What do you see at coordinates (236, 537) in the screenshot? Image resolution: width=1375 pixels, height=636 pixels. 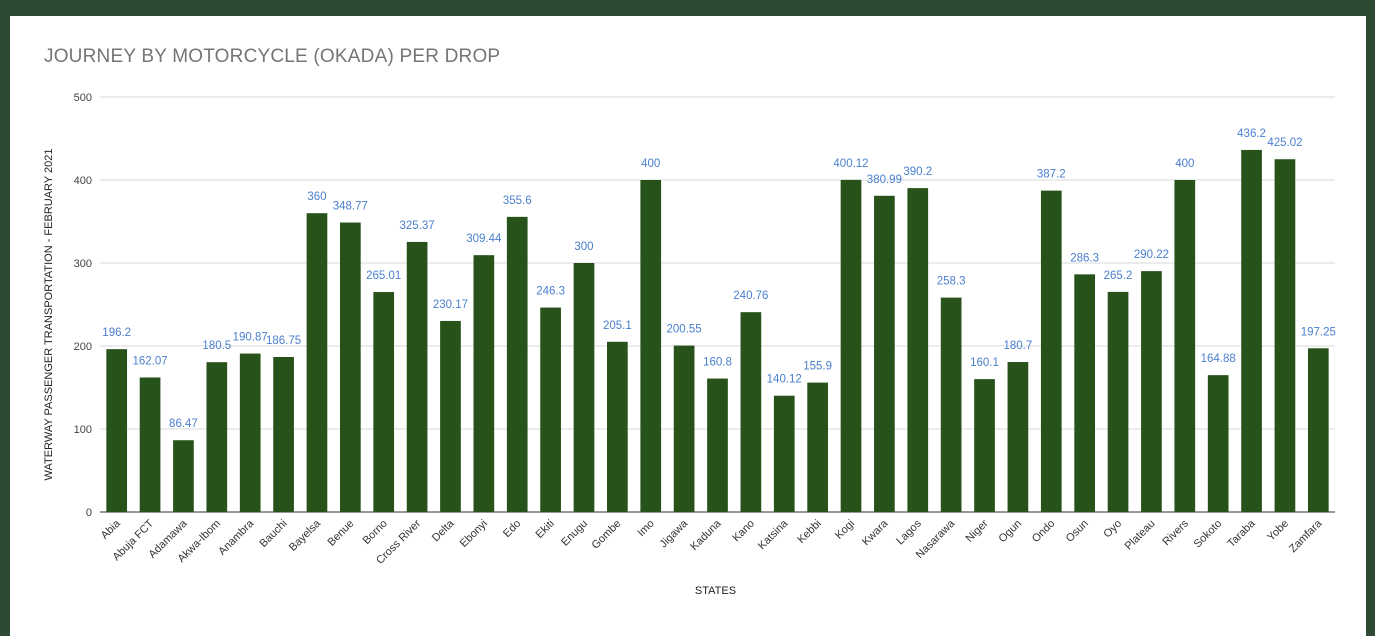 I see `x-tick-label: Anambra` at bounding box center [236, 537].